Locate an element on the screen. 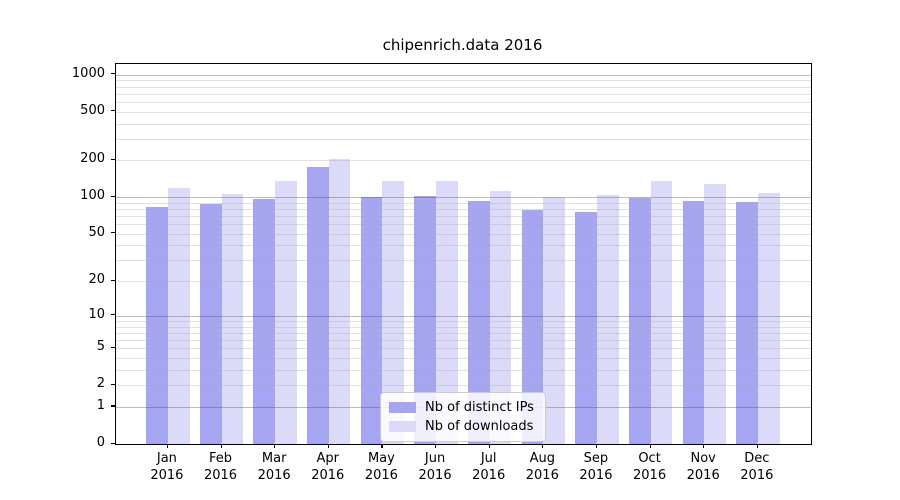  bar-downloads-Nov is located at coordinates (715, 314).